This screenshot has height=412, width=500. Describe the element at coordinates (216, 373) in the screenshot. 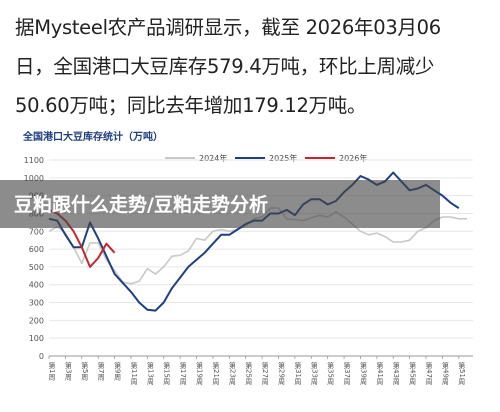

I see `x-tick-label: 第21周` at that location.